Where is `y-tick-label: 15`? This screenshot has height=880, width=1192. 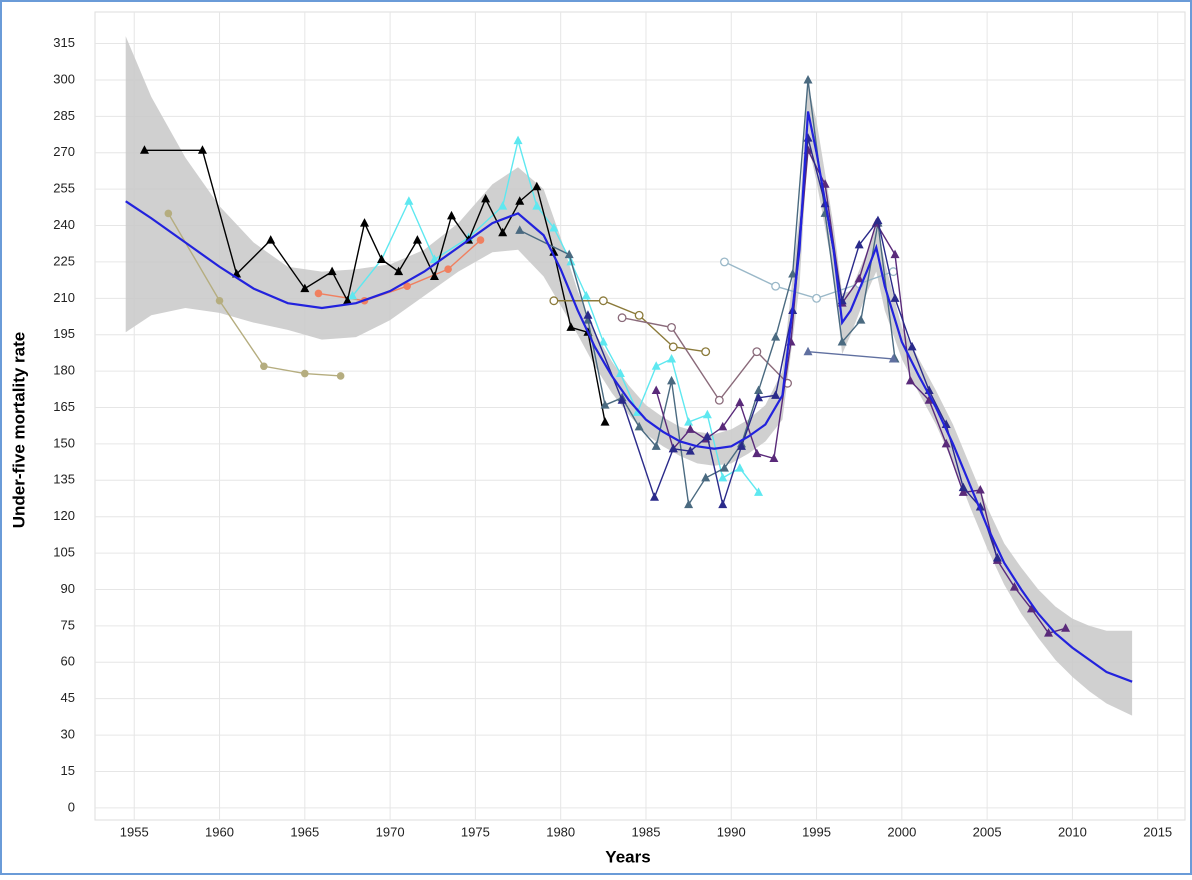 y-tick-label: 15 is located at coordinates (68, 770).